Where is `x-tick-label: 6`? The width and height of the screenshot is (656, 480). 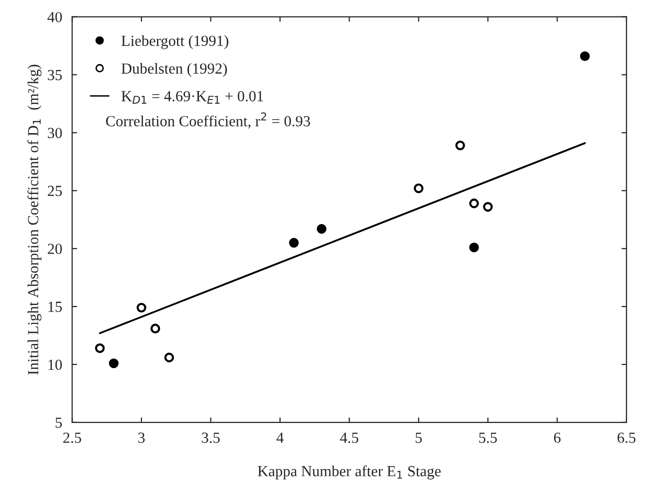 x-tick-label: 6 is located at coordinates (557, 437).